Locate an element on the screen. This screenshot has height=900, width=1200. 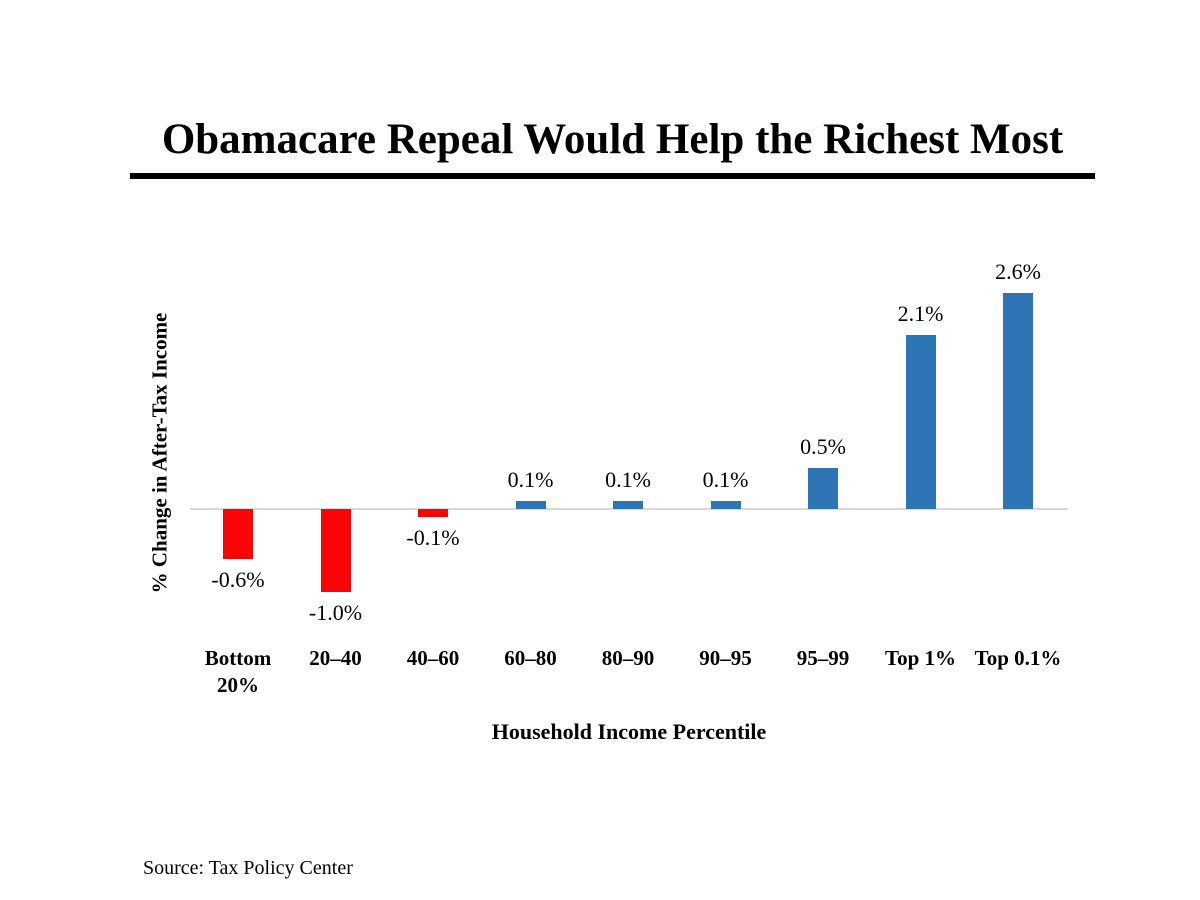
bar-value-label: -1.0% is located at coordinates (335, 612).